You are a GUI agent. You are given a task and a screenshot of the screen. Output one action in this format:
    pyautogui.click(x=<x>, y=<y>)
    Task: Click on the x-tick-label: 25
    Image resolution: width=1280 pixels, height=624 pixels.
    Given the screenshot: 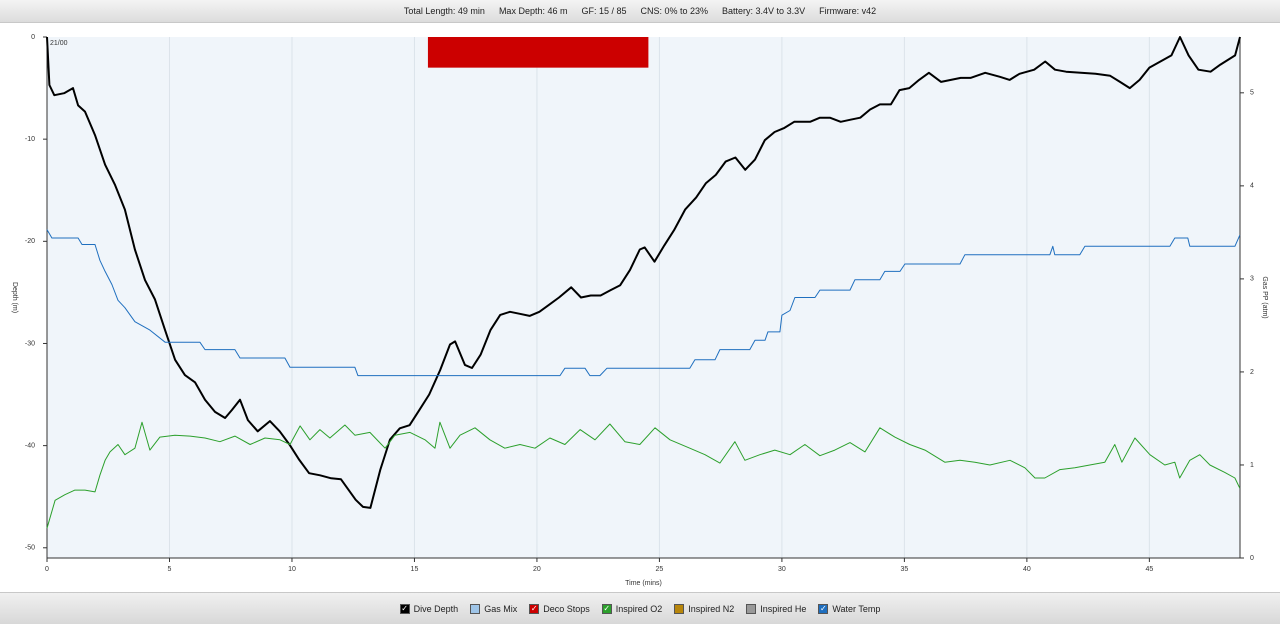 What is the action you would take?
    pyautogui.click(x=660, y=569)
    